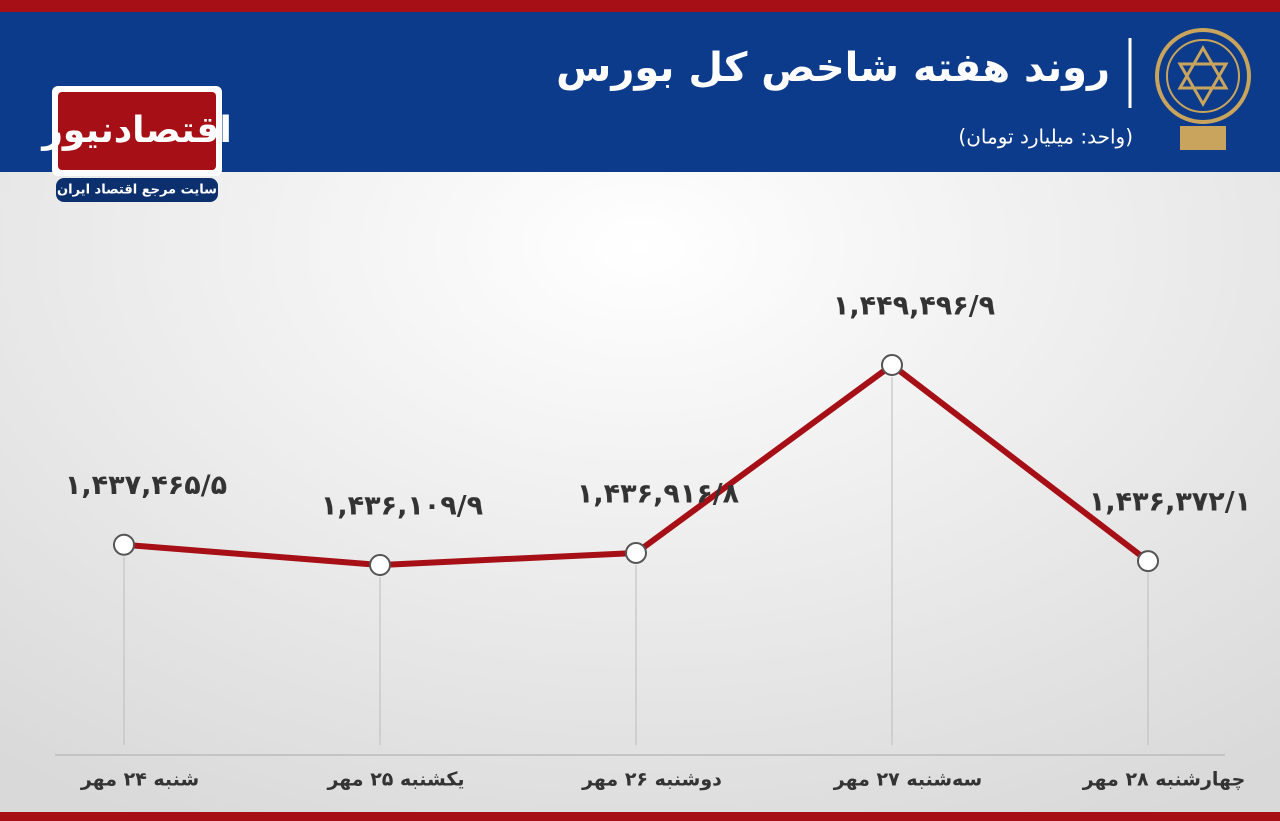 This screenshot has height=821, width=1280. I want to click on data-label: ۱,۴۳۶,۱۰۹/۹, so click(402, 506).